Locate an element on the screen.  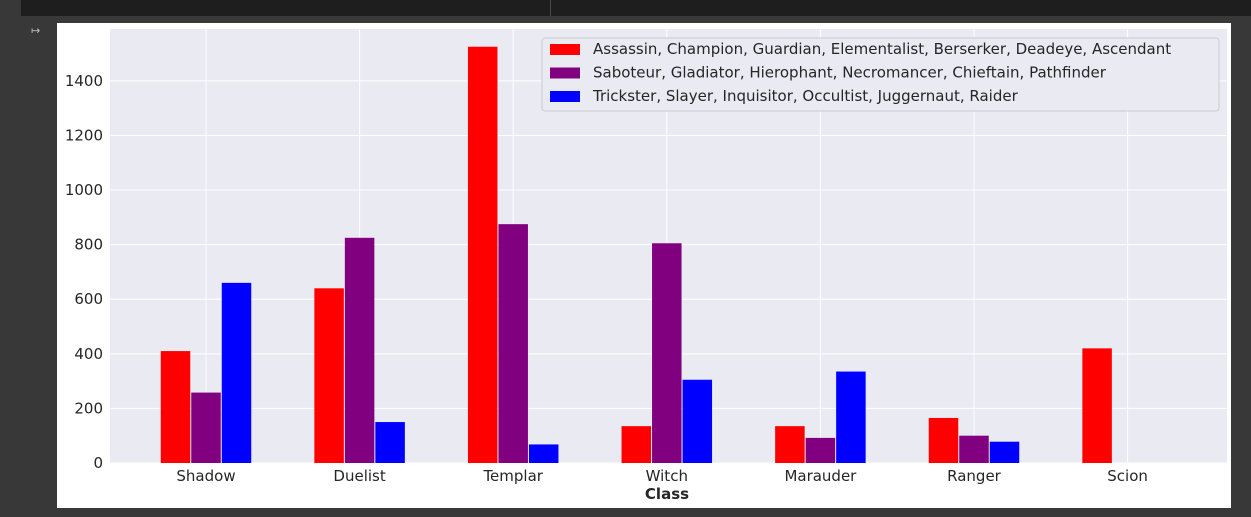
y-tick-label: 0 is located at coordinates (98, 463).